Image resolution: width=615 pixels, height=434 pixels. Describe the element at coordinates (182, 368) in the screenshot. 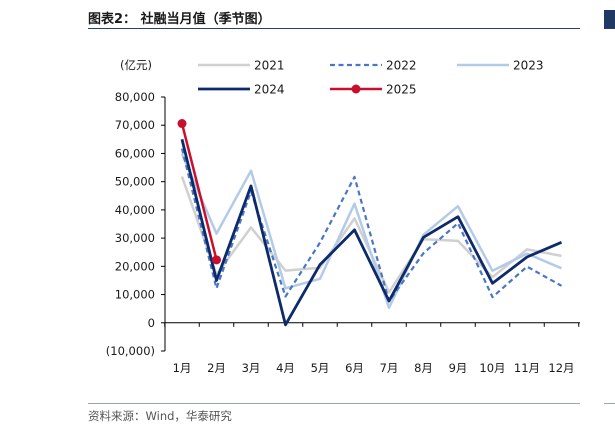

I see `x-tick-label: 1月` at that location.